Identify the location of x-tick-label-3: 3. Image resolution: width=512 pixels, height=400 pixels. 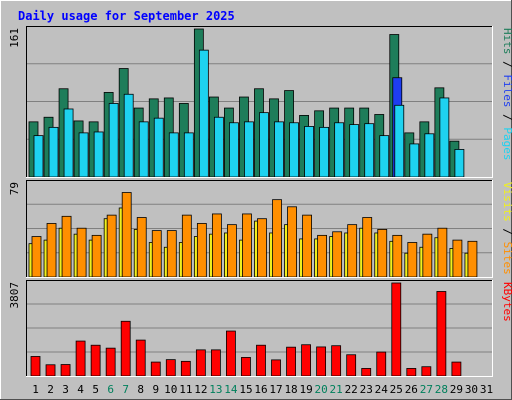
(65, 389).